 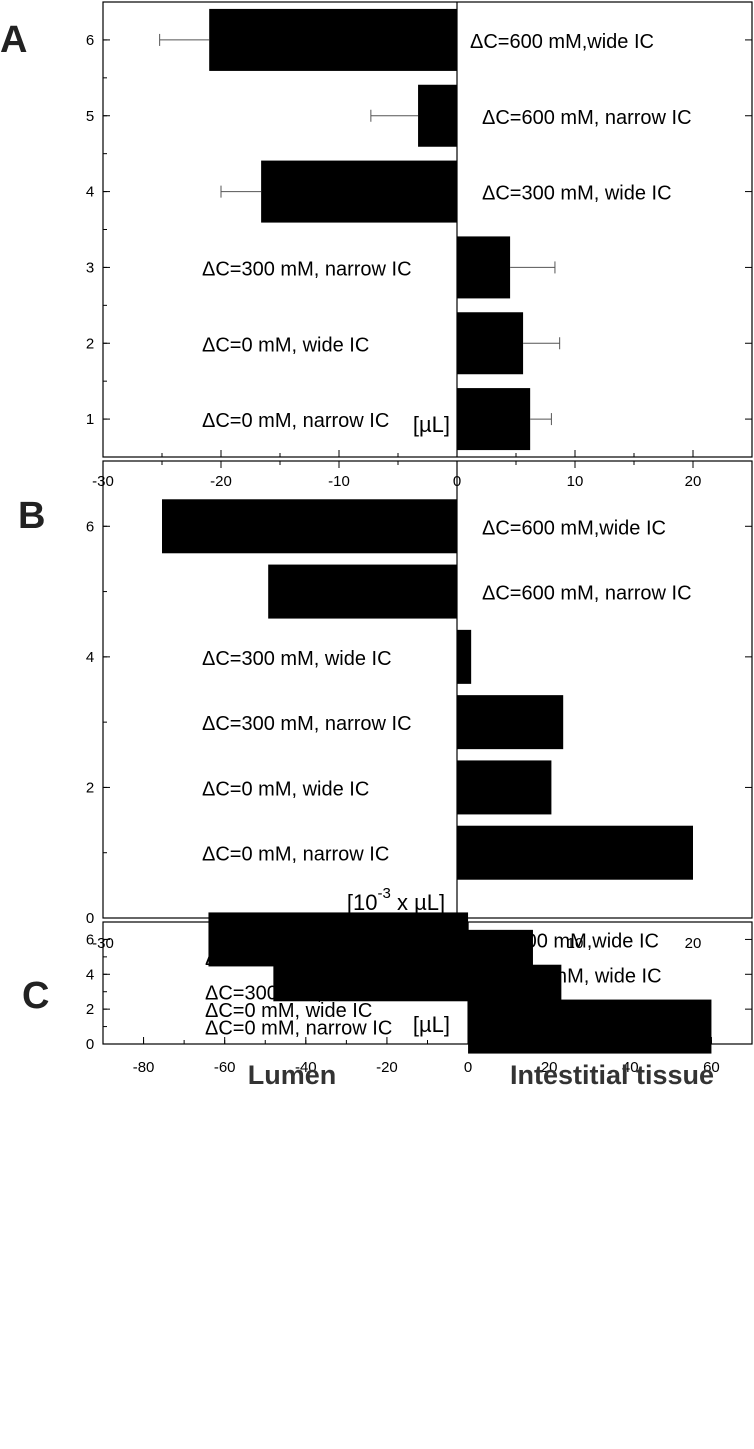 What do you see at coordinates (90, 267) in the screenshot?
I see `panel-a-y-tick-label: 3` at bounding box center [90, 267].